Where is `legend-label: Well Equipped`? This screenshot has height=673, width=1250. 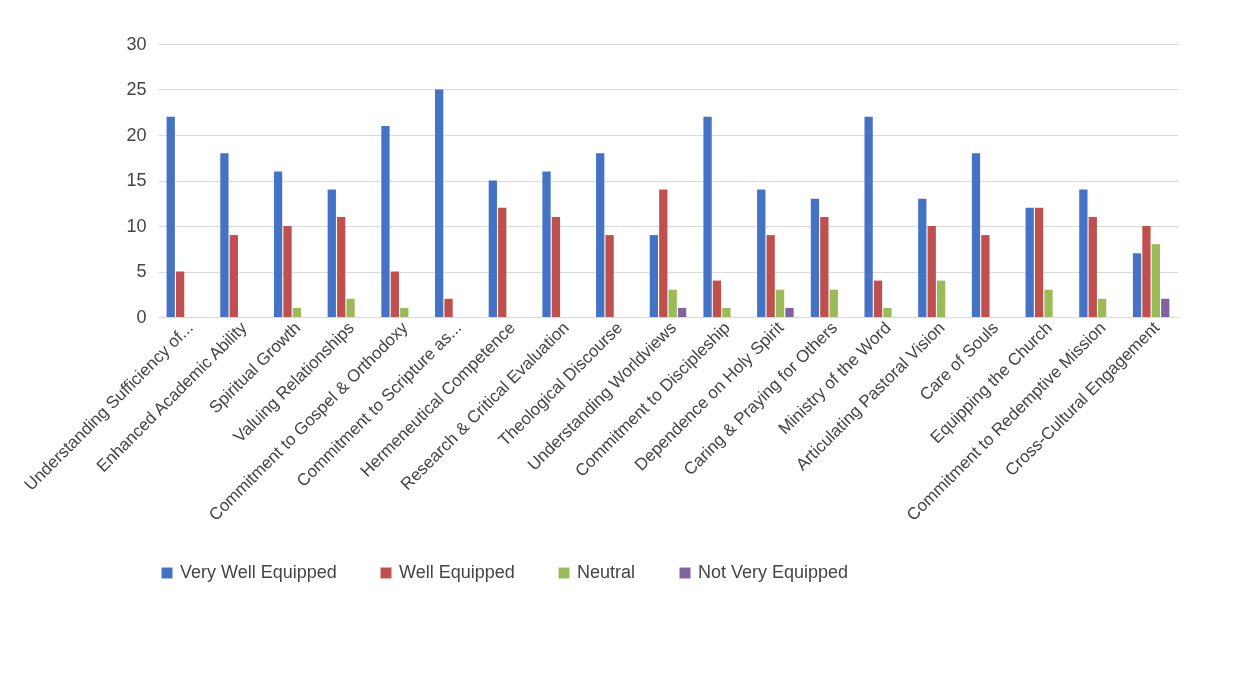 legend-label: Well Equipped is located at coordinates (457, 572).